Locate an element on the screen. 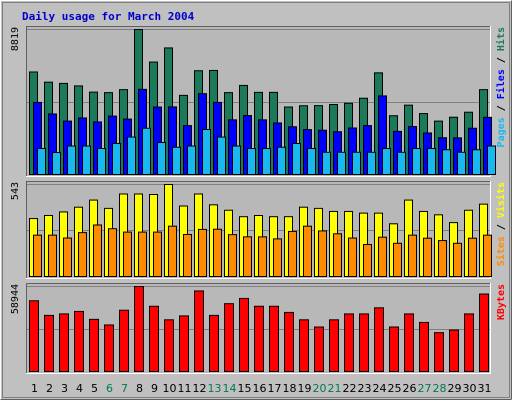 This screenshot has width=512, height=400. day-label-25: 25 is located at coordinates (395, 388).